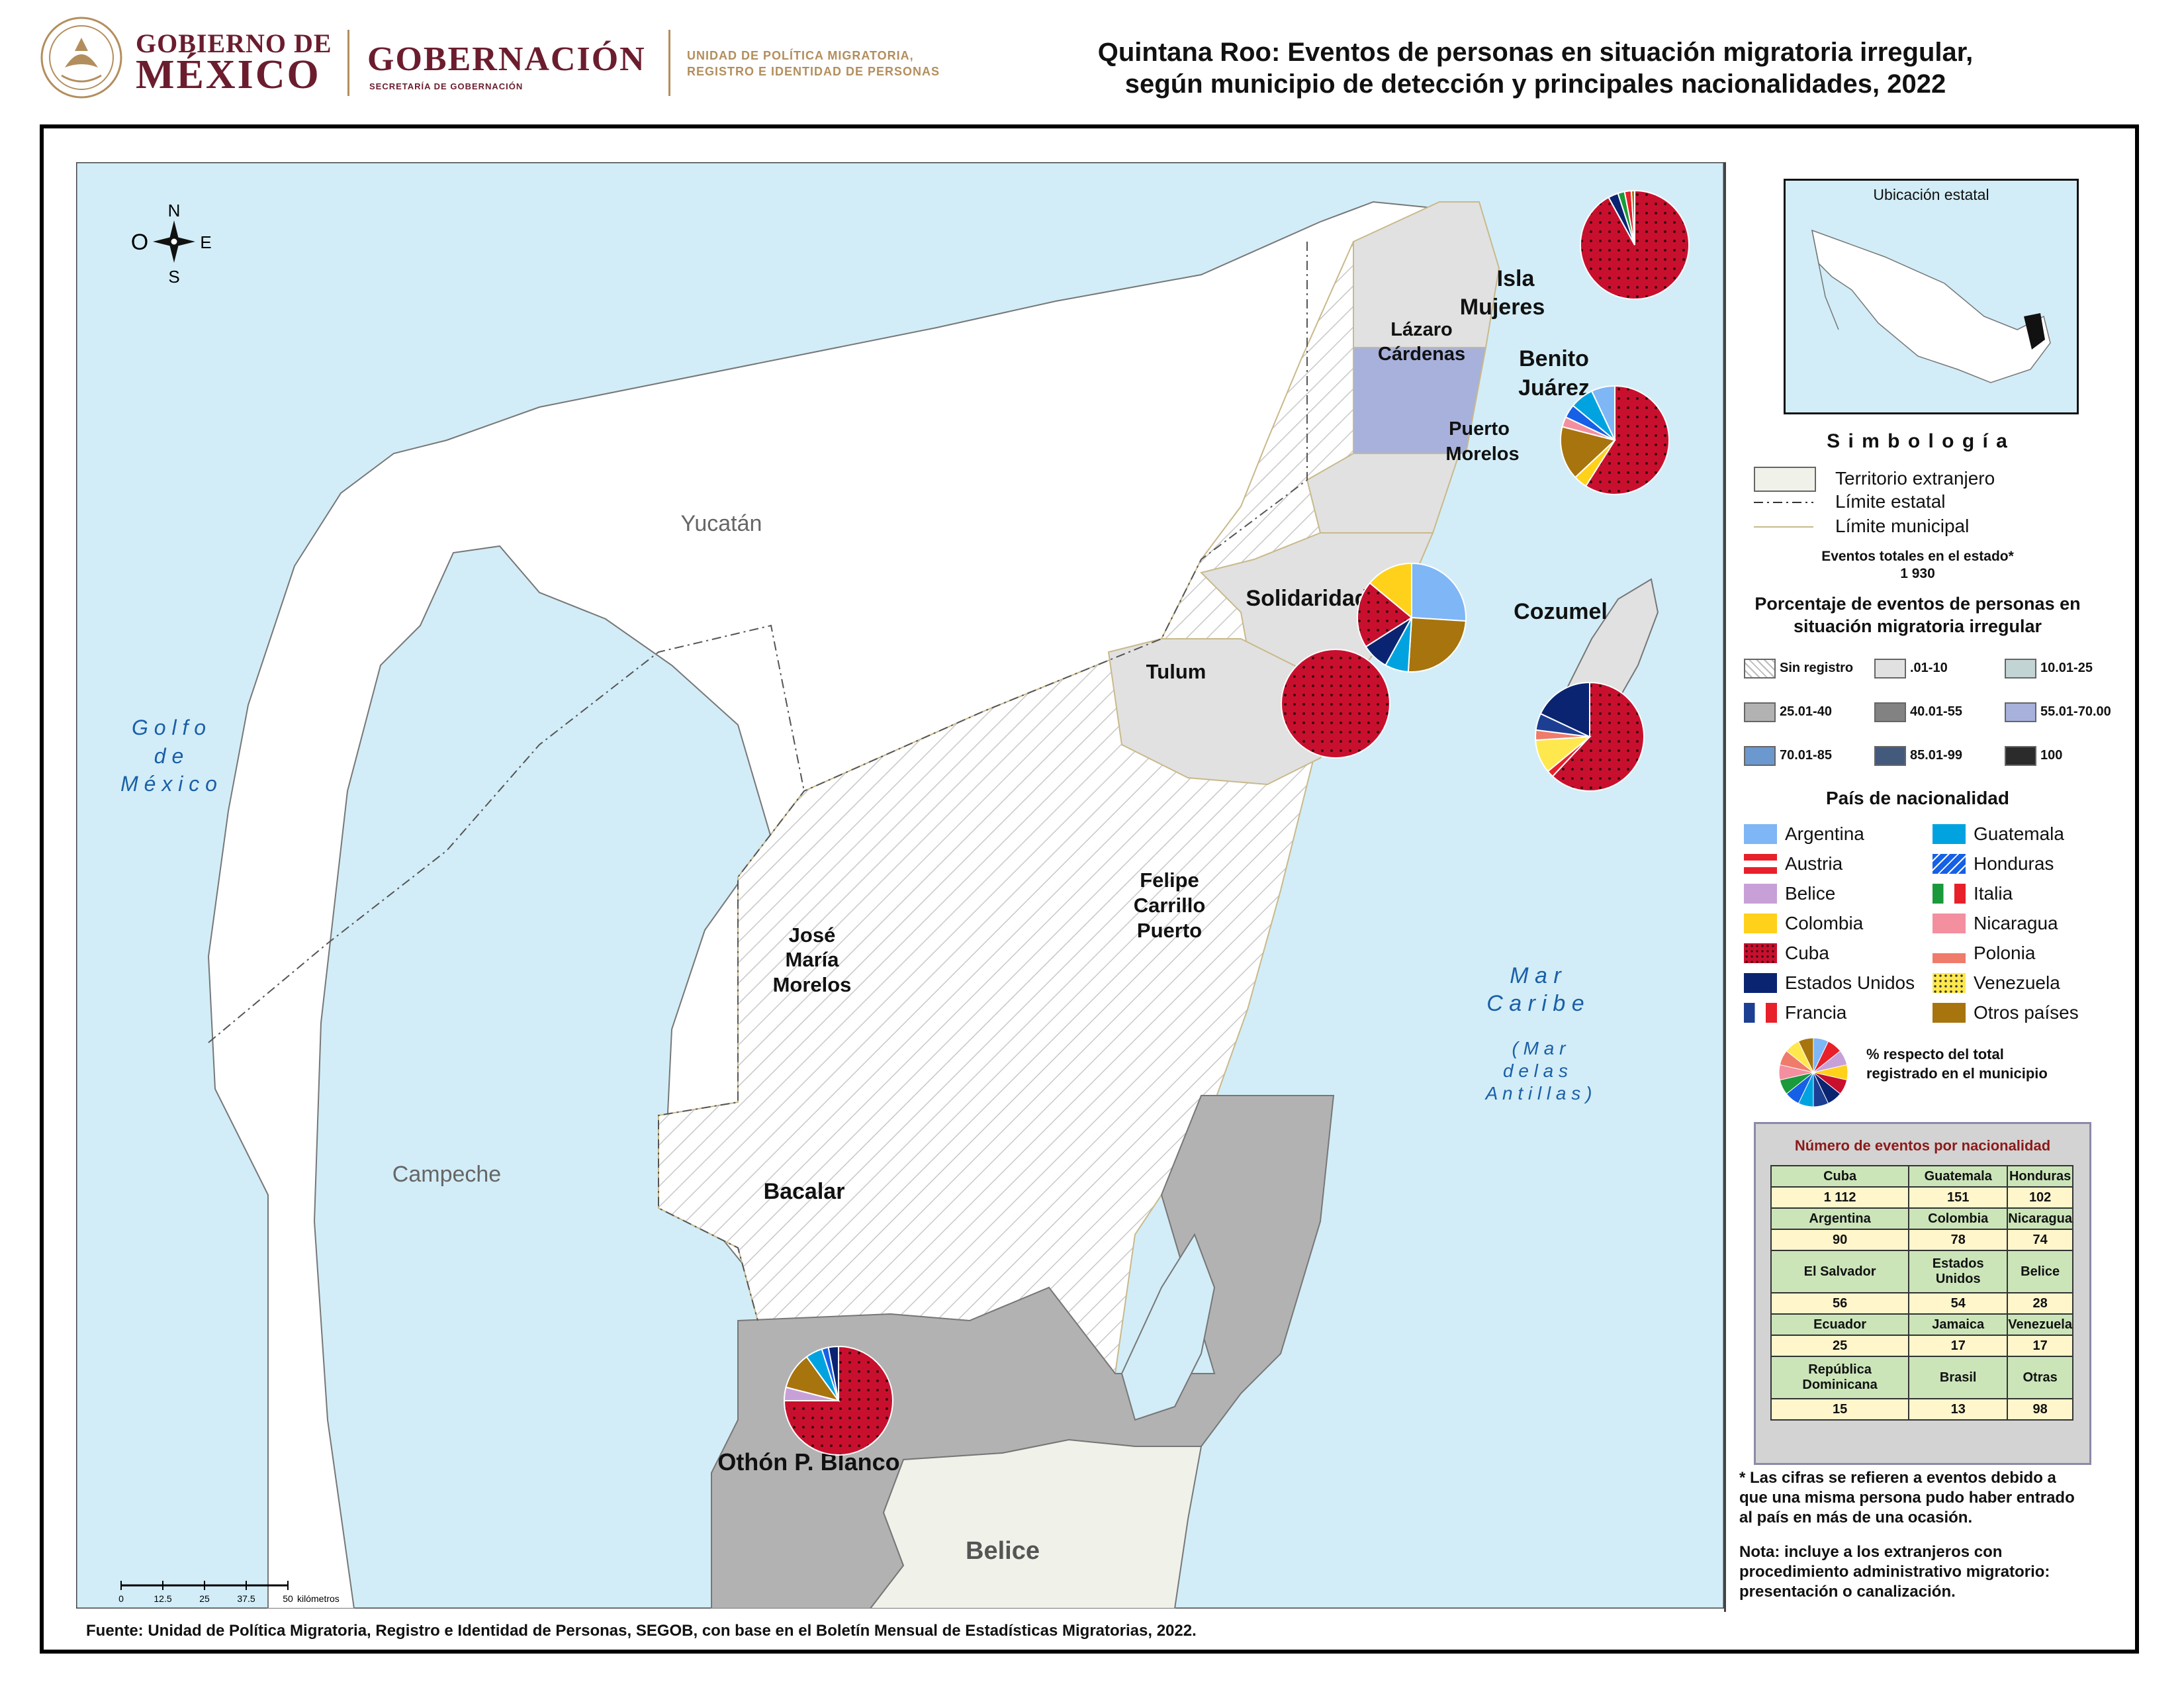  What do you see at coordinates (1502, 307) in the screenshot?
I see `label-isla-mujeres-2: Mujeres` at bounding box center [1502, 307].